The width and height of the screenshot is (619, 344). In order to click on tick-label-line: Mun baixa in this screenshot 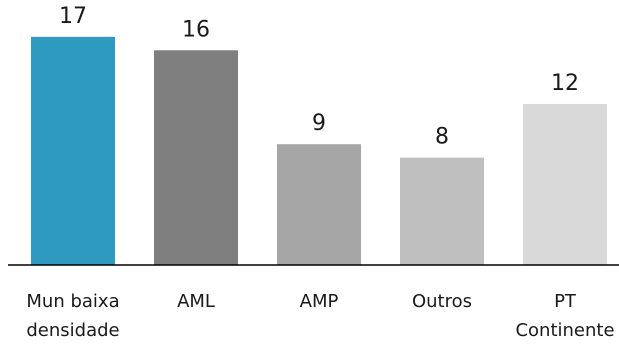, I will do `click(72, 301)`.